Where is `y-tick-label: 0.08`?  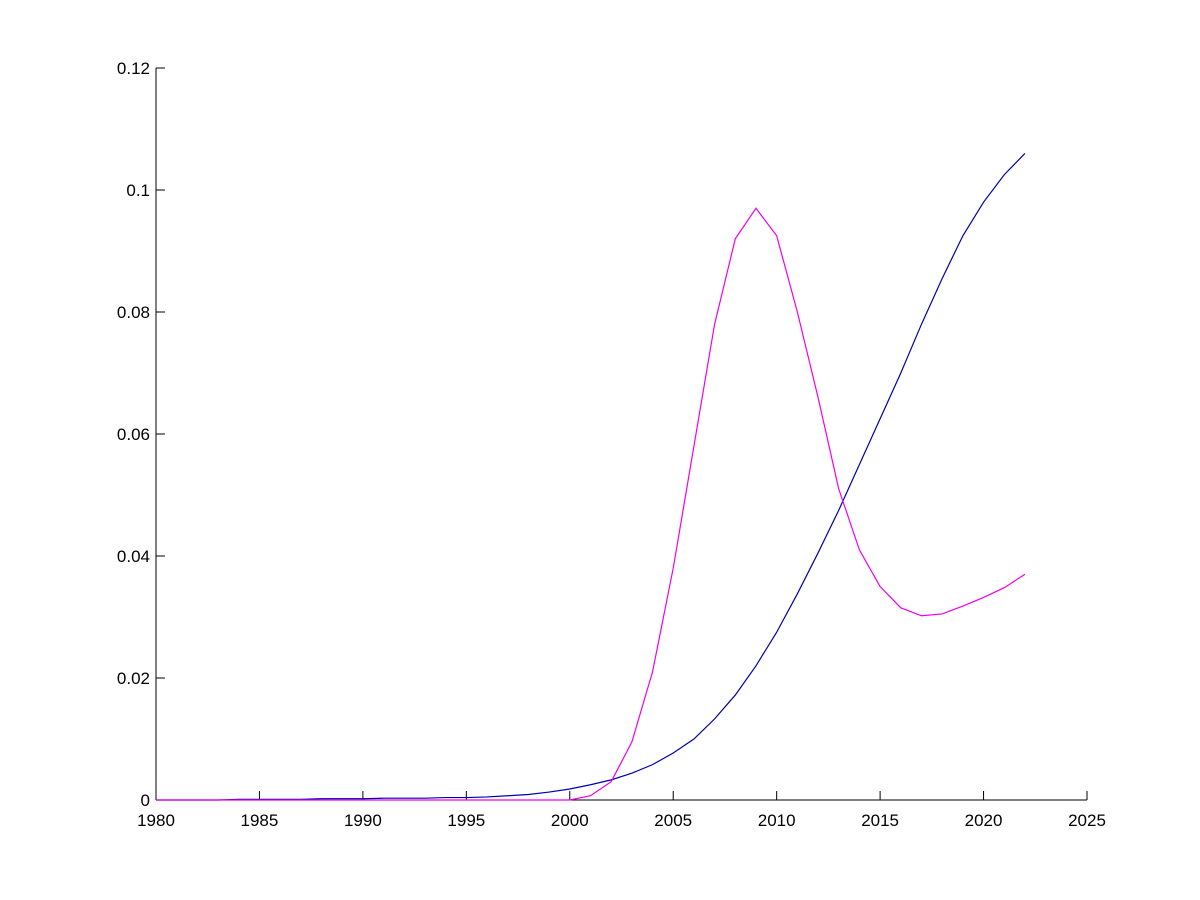 y-tick-label: 0.08 is located at coordinates (133, 312).